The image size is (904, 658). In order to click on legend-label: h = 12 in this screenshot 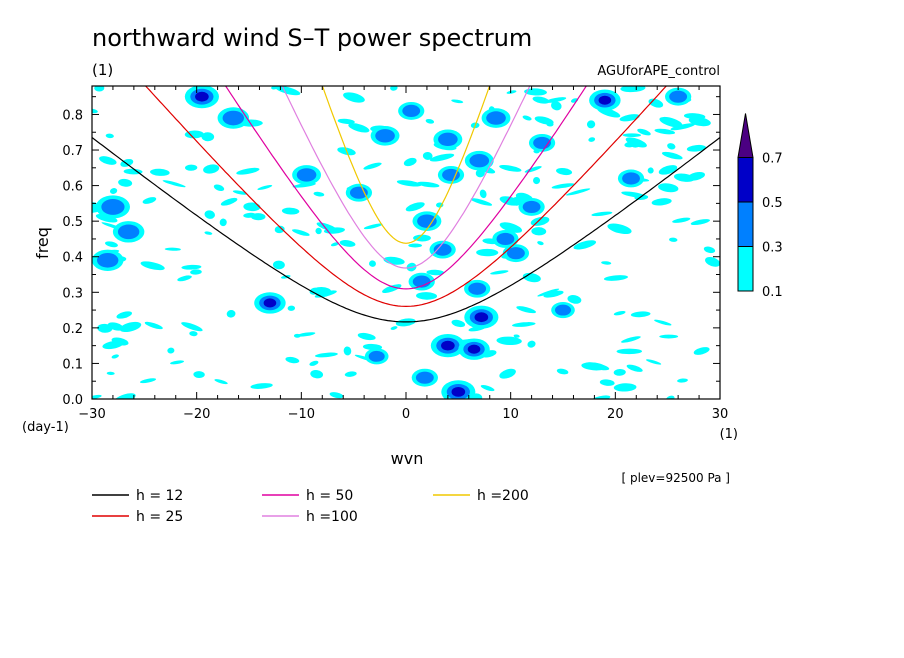, I will do `click(159, 496)`.